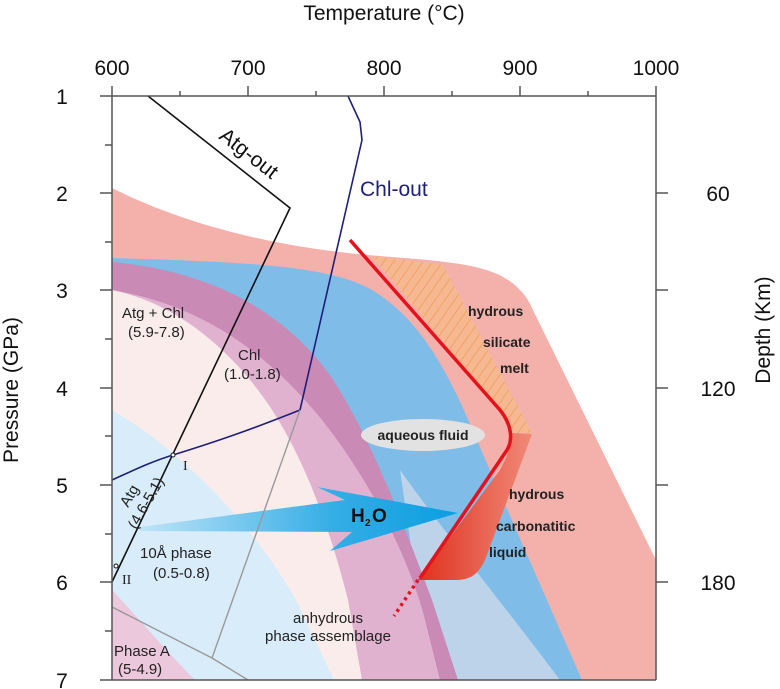 The image size is (780, 689). Describe the element at coordinates (507, 552) in the screenshot. I see `carbonatitic-liquid-label-3: liquid` at that location.